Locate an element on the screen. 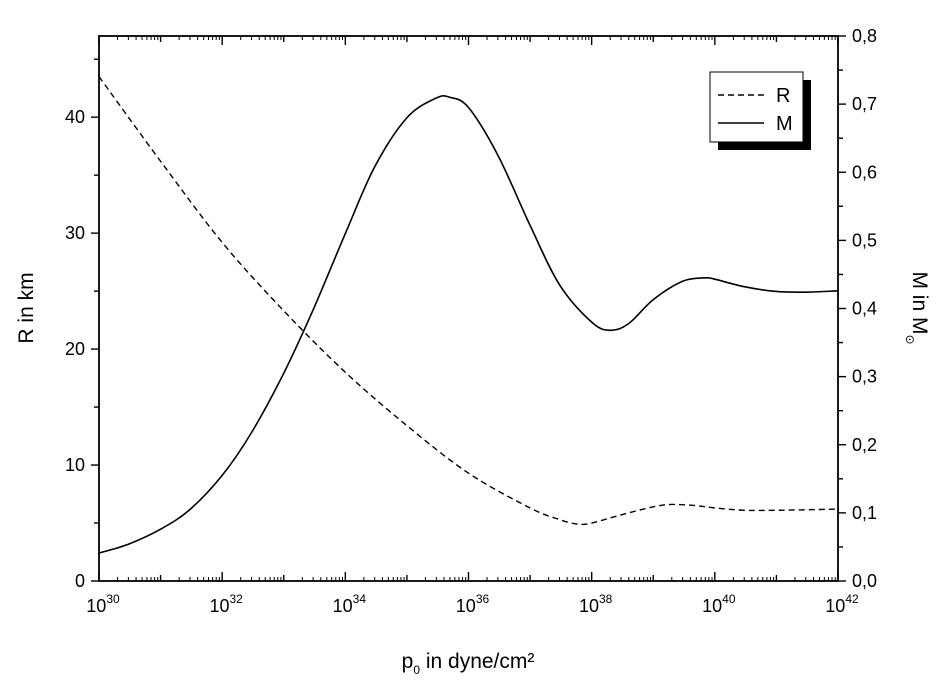 This screenshot has width=950, height=680. y-left-tick-label: 0 is located at coordinates (80, 581).